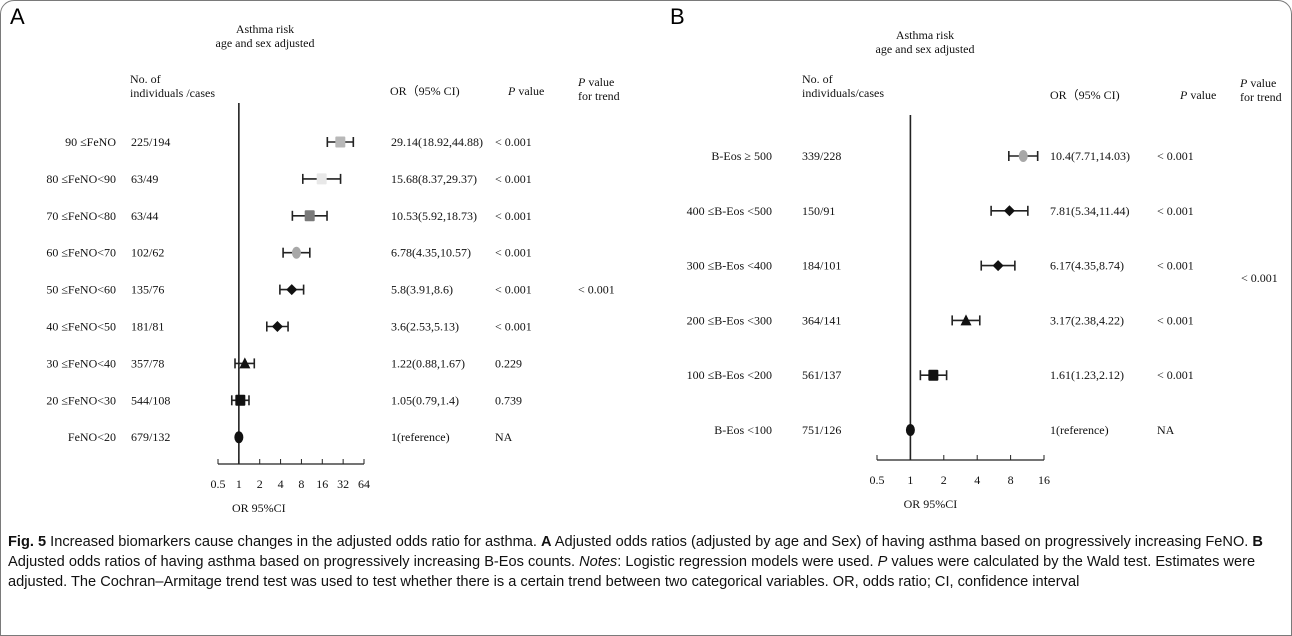  What do you see at coordinates (1079, 430) in the screenshot?
I see `panel-b-row-or-ci: 1(reference)` at bounding box center [1079, 430].